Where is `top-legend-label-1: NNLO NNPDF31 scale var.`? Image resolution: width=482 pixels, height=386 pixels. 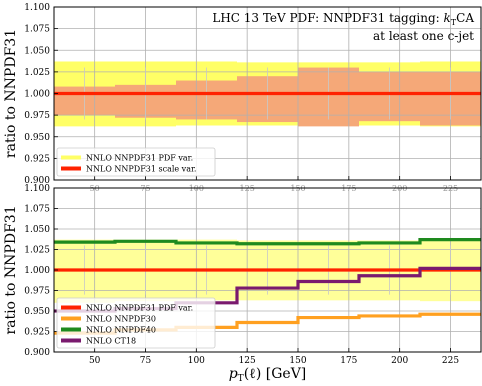 top-legend-label-1: NNLO NNPDF31 scale var. is located at coordinates (141, 169).